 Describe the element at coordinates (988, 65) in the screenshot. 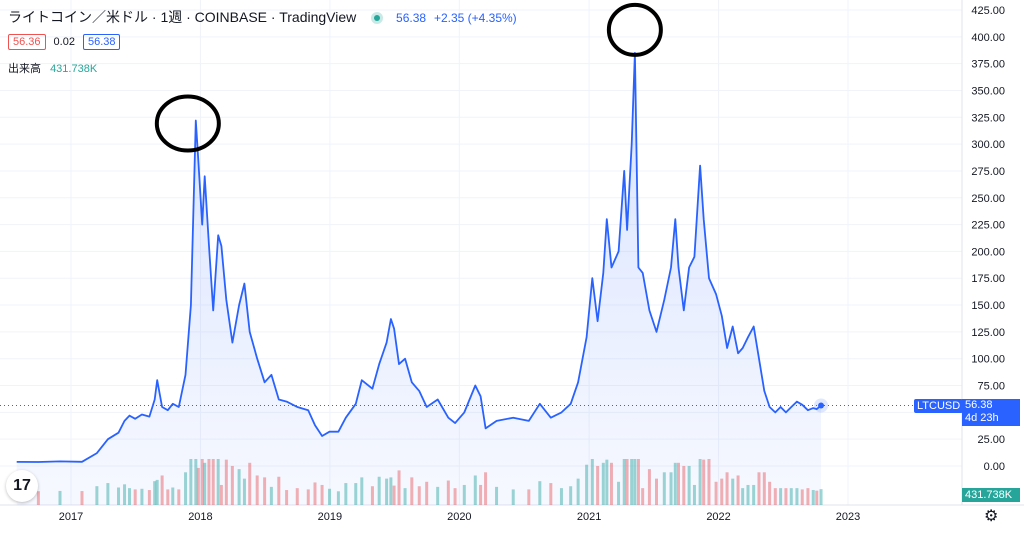

I see `y-tick-label: 375.00` at that location.